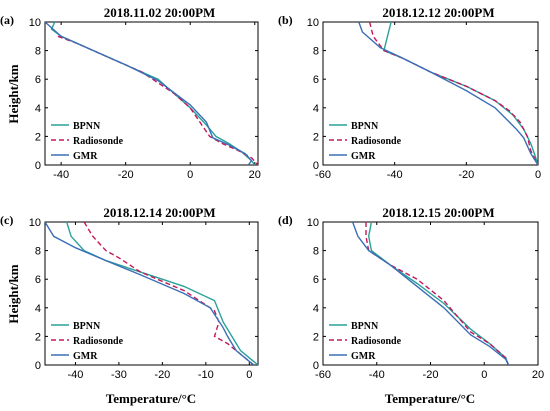 This screenshot has width=550, height=411. What do you see at coordinates (159, 212) in the screenshot?
I see `panel-title: 2018.12.14 20:00PM` at bounding box center [159, 212].